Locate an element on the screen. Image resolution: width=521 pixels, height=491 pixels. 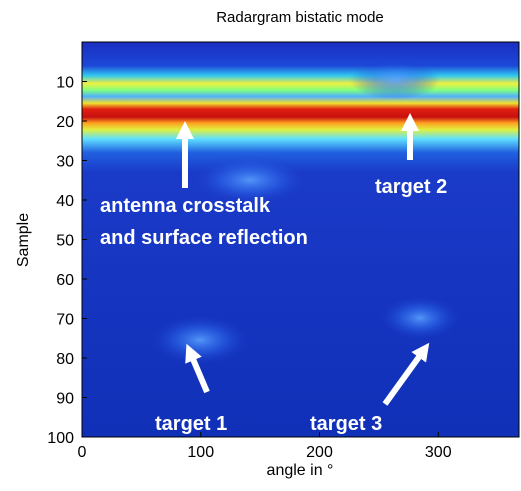
y-tick-label: 80 is located at coordinates (65, 359).